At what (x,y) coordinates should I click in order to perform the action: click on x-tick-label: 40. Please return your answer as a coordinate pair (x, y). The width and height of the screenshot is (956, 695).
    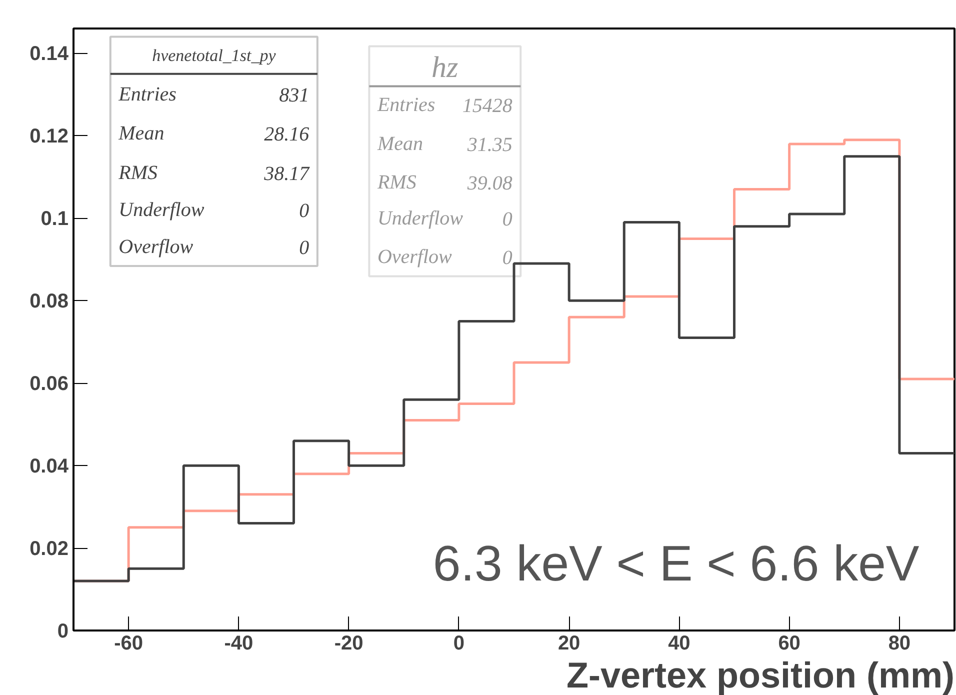
    Looking at the image, I should click on (679, 643).